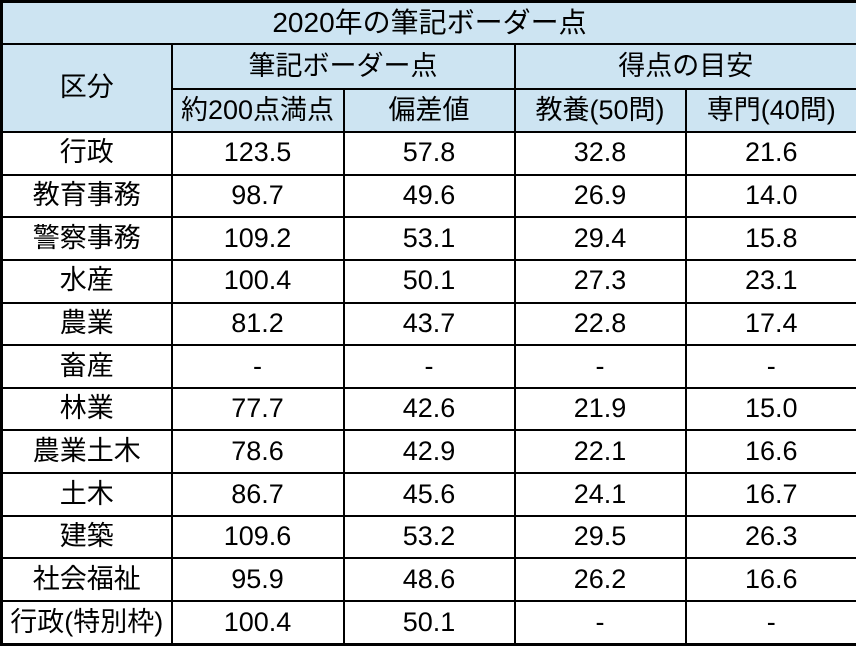 The image size is (856, 646). What do you see at coordinates (257, 580) in the screenshot?
I see `cell-score-200: 95.9` at bounding box center [257, 580].